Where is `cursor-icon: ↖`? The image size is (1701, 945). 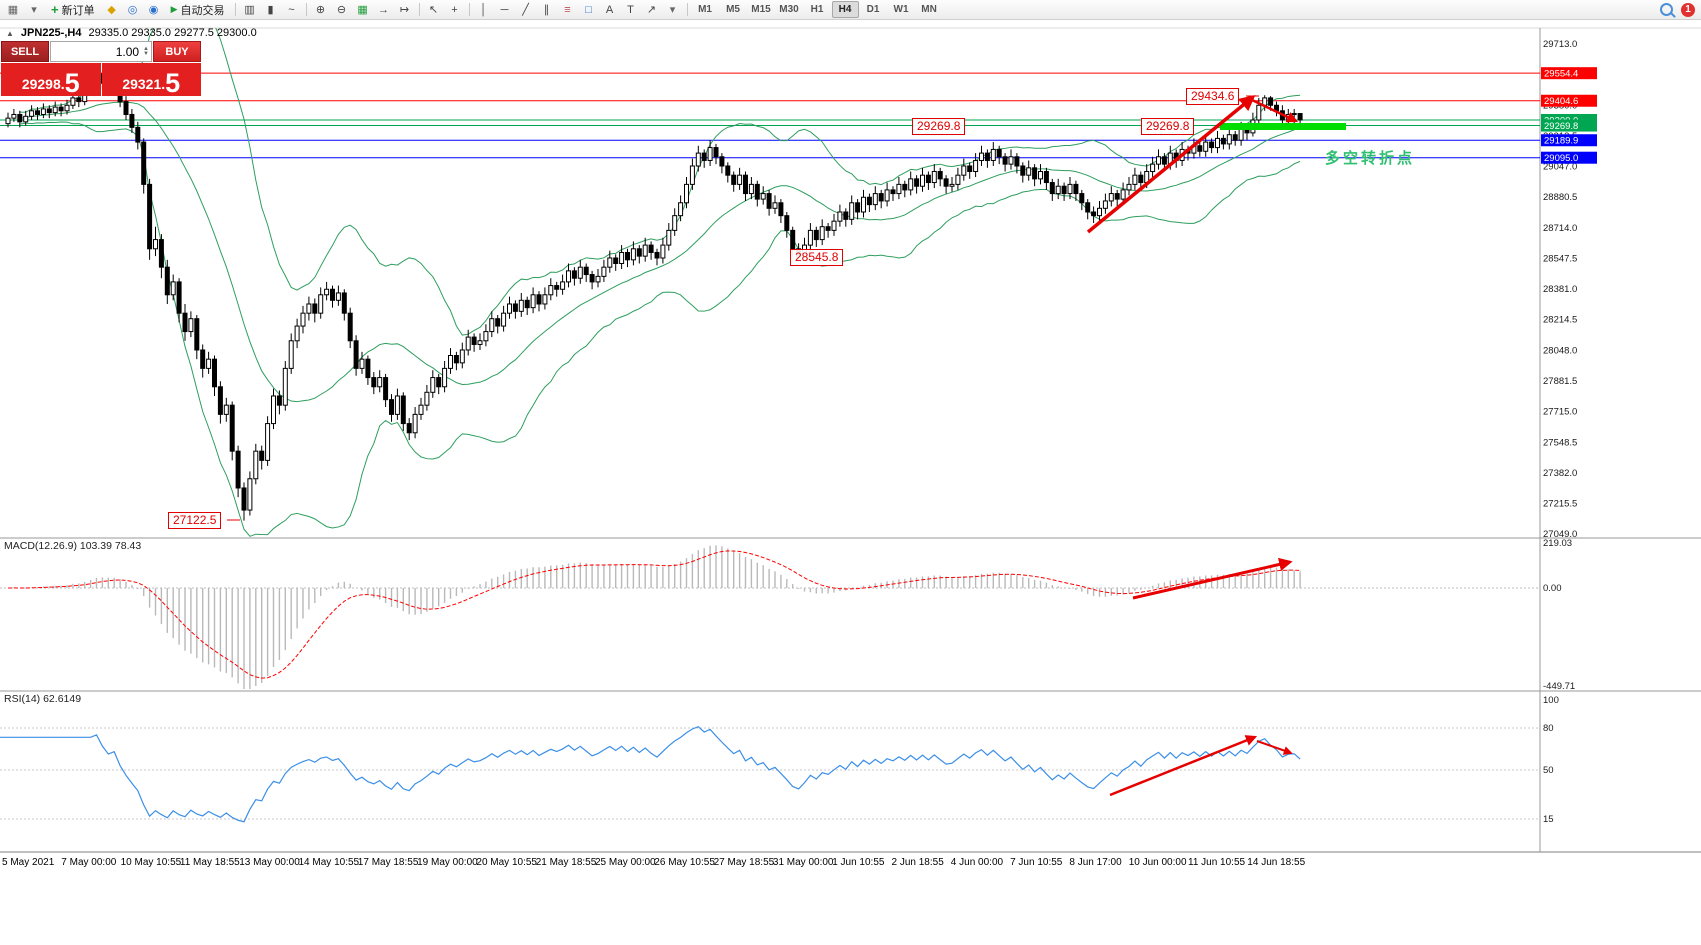
cursor-icon: ↖ is located at coordinates (433, 10).